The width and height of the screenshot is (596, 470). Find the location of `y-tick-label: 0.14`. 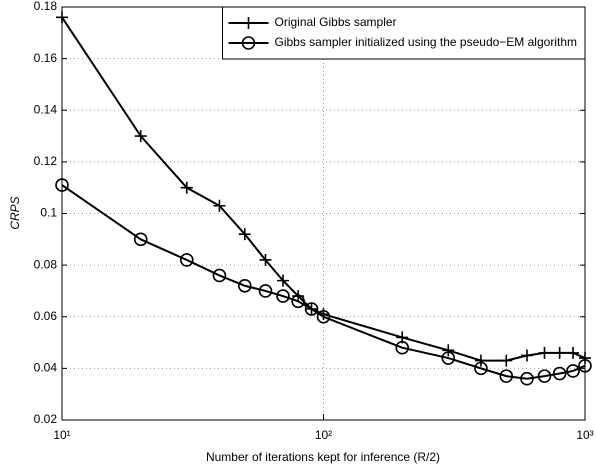

y-tick-label: 0.14 is located at coordinates (46, 109).